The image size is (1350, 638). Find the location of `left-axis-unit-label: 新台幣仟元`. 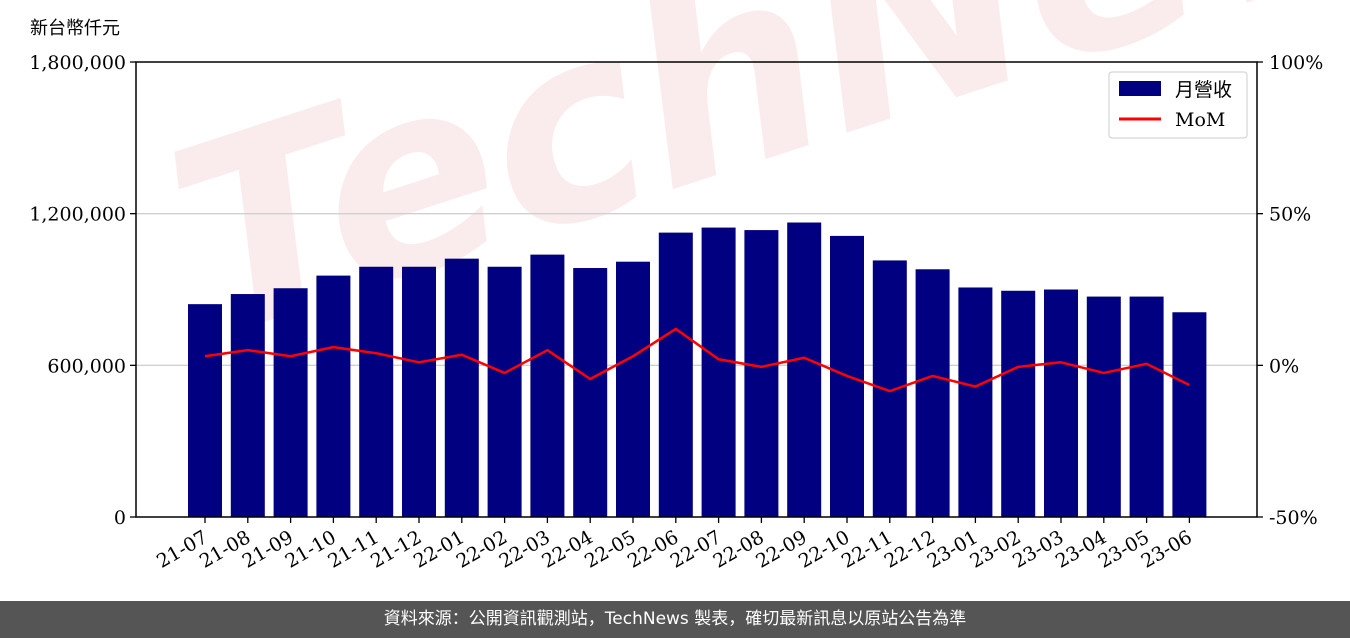

left-axis-unit-label: 新台幣仟元 is located at coordinates (75, 28).